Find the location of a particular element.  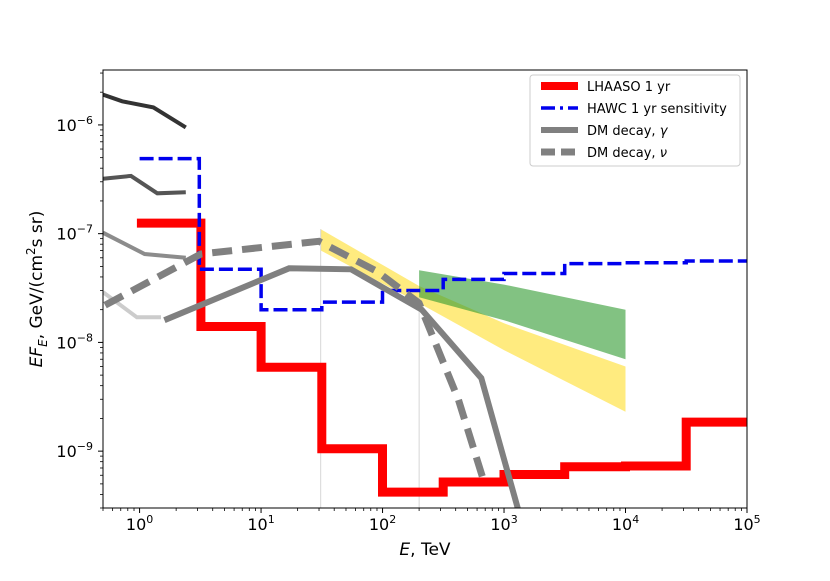

legend-label-lhaaso: LHAASO 1 yr is located at coordinates (629, 87).